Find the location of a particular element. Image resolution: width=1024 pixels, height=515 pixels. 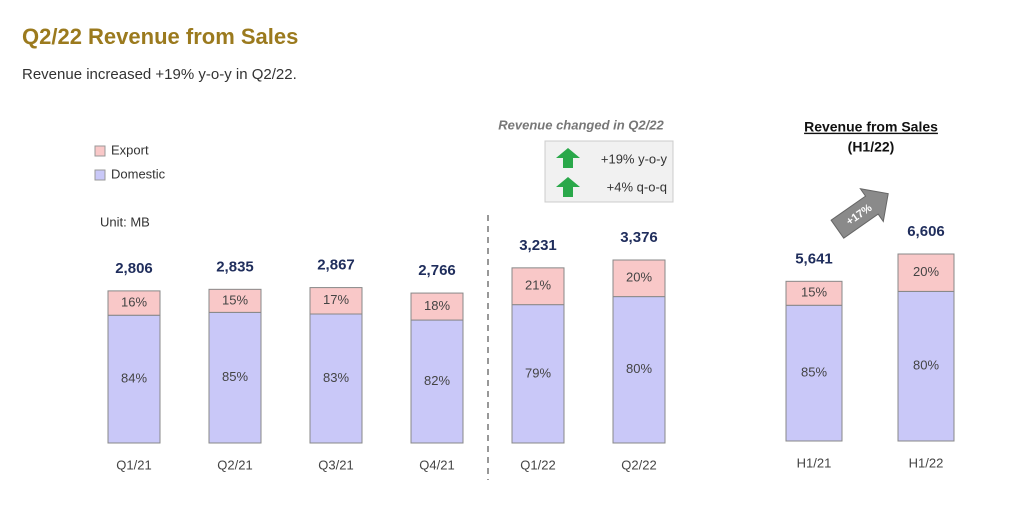

total-label: 3,231 is located at coordinates (538, 245).